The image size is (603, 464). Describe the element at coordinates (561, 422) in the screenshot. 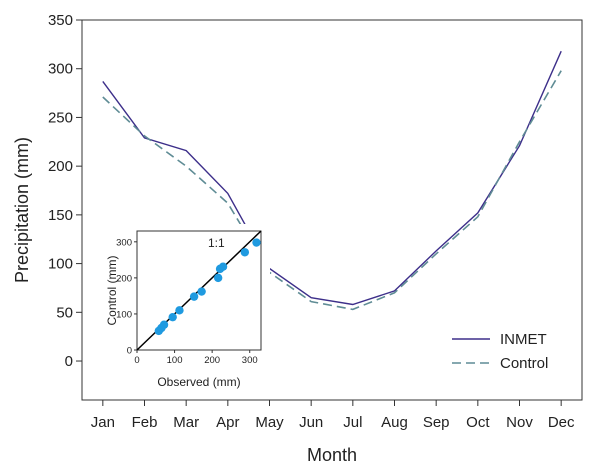

I see `x-tick-label: Dec` at that location.